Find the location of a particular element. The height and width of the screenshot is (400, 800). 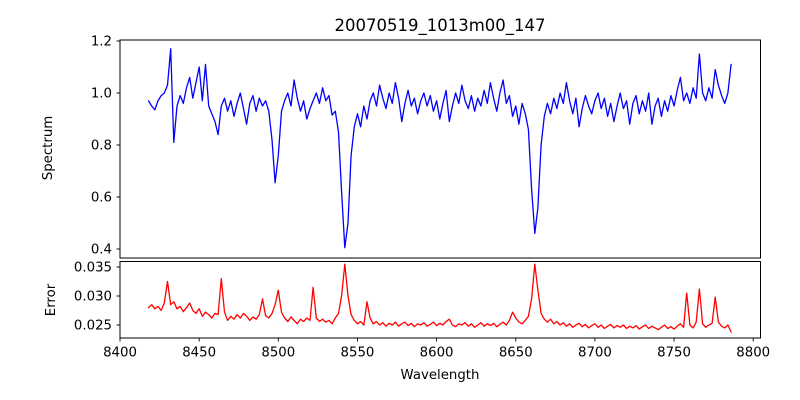

x-tick-label: 8750 is located at coordinates (674, 353).